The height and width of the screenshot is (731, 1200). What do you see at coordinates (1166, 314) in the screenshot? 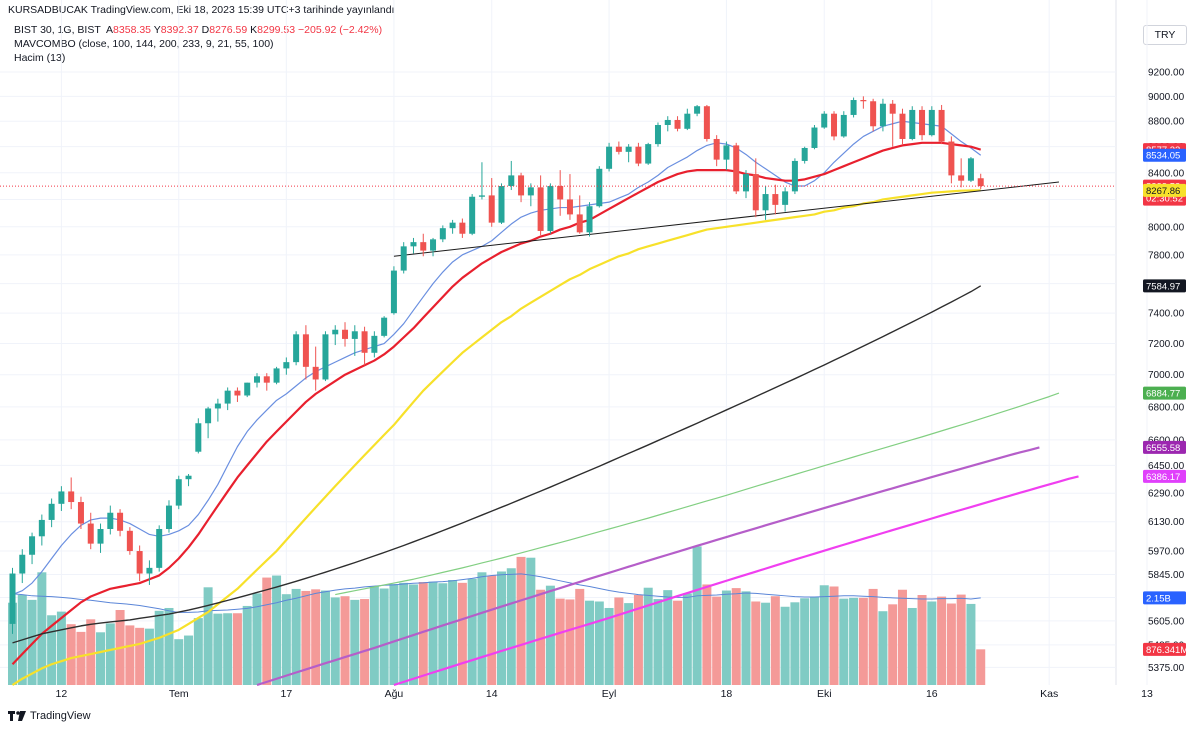
I see `y-tick-label: 7400.00` at bounding box center [1166, 314].